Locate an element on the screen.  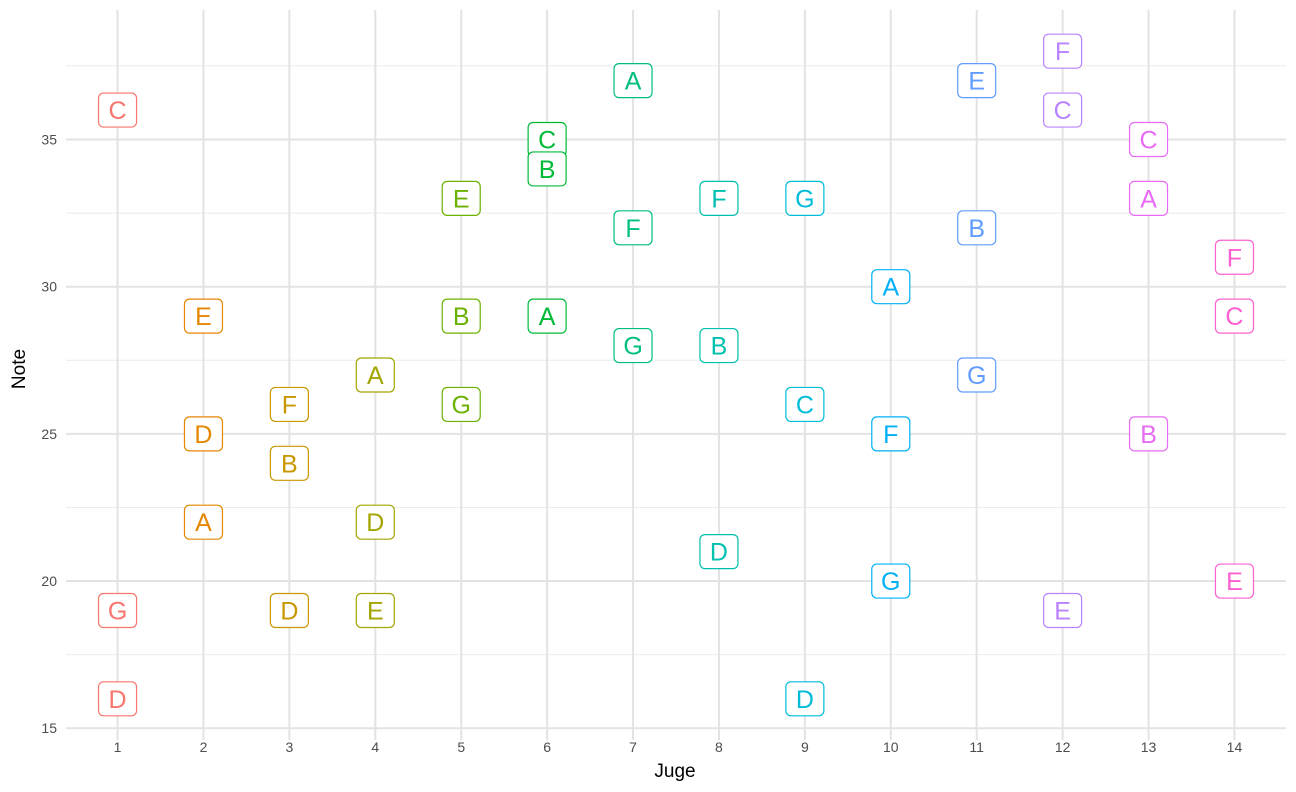
y-tick-label: 25 is located at coordinates (49, 434).